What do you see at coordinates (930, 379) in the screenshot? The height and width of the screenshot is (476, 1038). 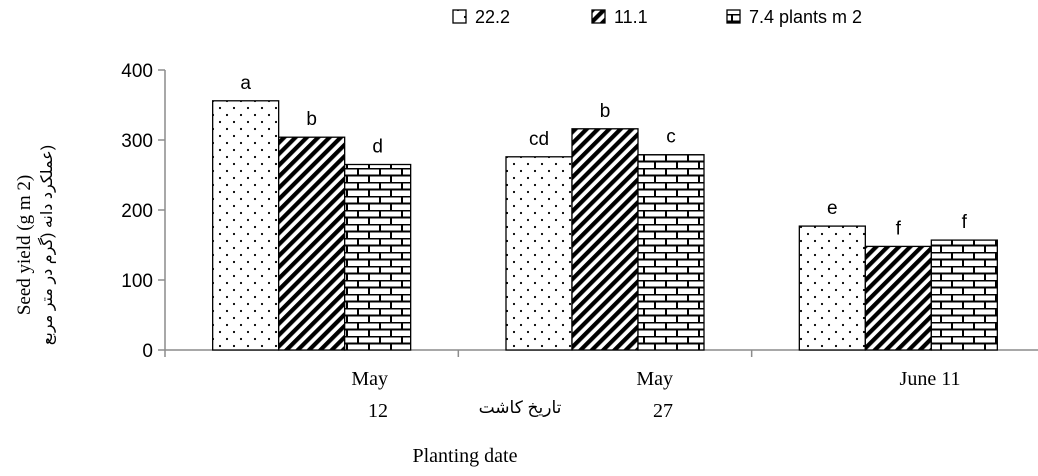 I see `x-category-label: June 11` at bounding box center [930, 379].